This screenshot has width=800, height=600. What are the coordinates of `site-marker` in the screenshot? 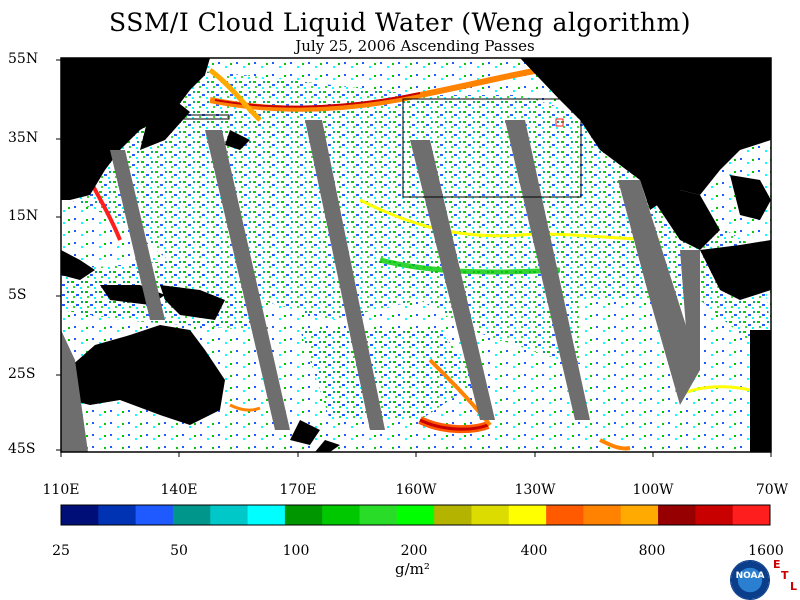 It's located at (559, 122).